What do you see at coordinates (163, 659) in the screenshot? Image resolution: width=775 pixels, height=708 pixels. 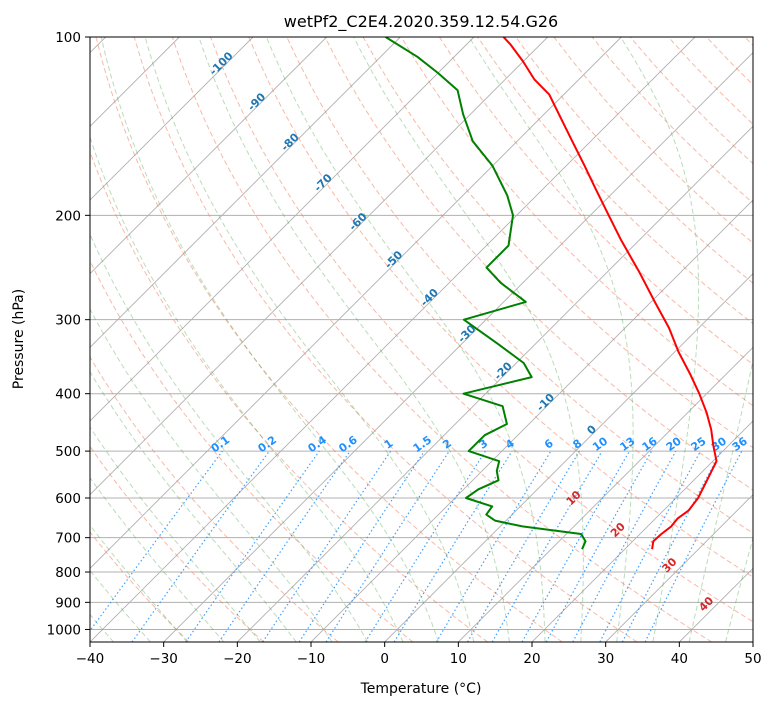 I see `x-tick-label: −30` at bounding box center [163, 659].